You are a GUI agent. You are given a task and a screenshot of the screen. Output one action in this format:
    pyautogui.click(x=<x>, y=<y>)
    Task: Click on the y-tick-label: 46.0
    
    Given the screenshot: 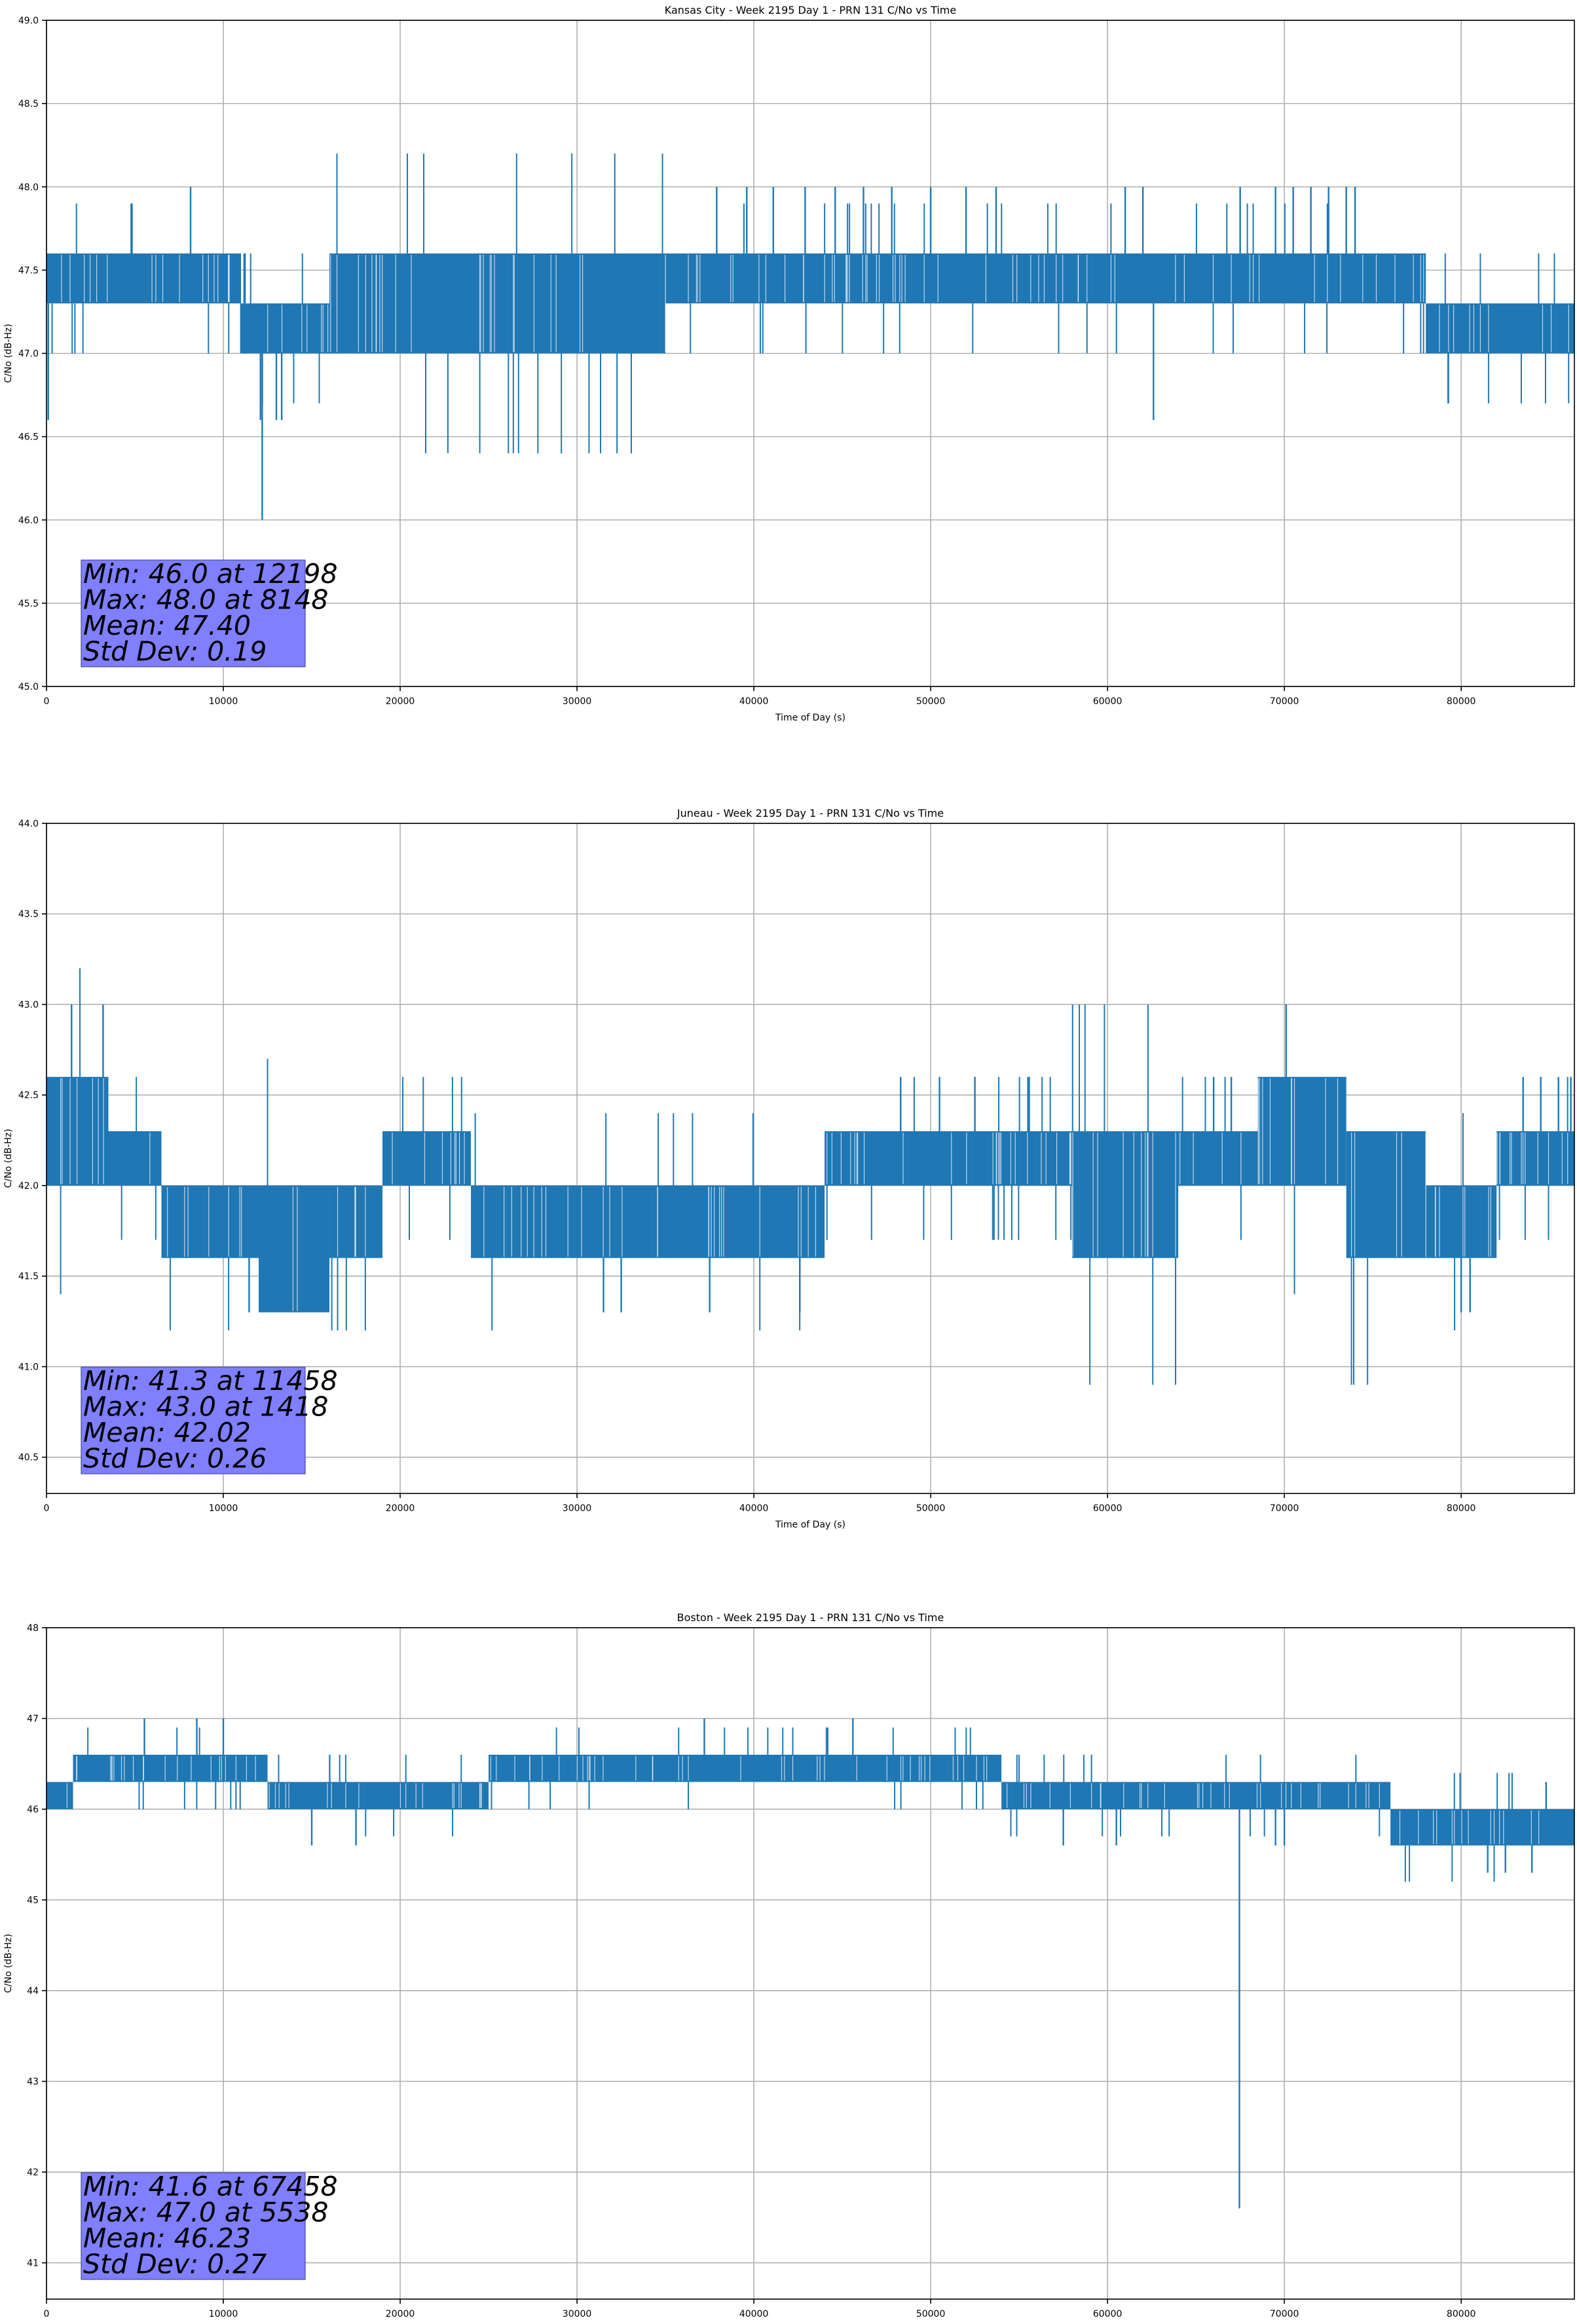 What is the action you would take?
    pyautogui.click(x=28, y=520)
    